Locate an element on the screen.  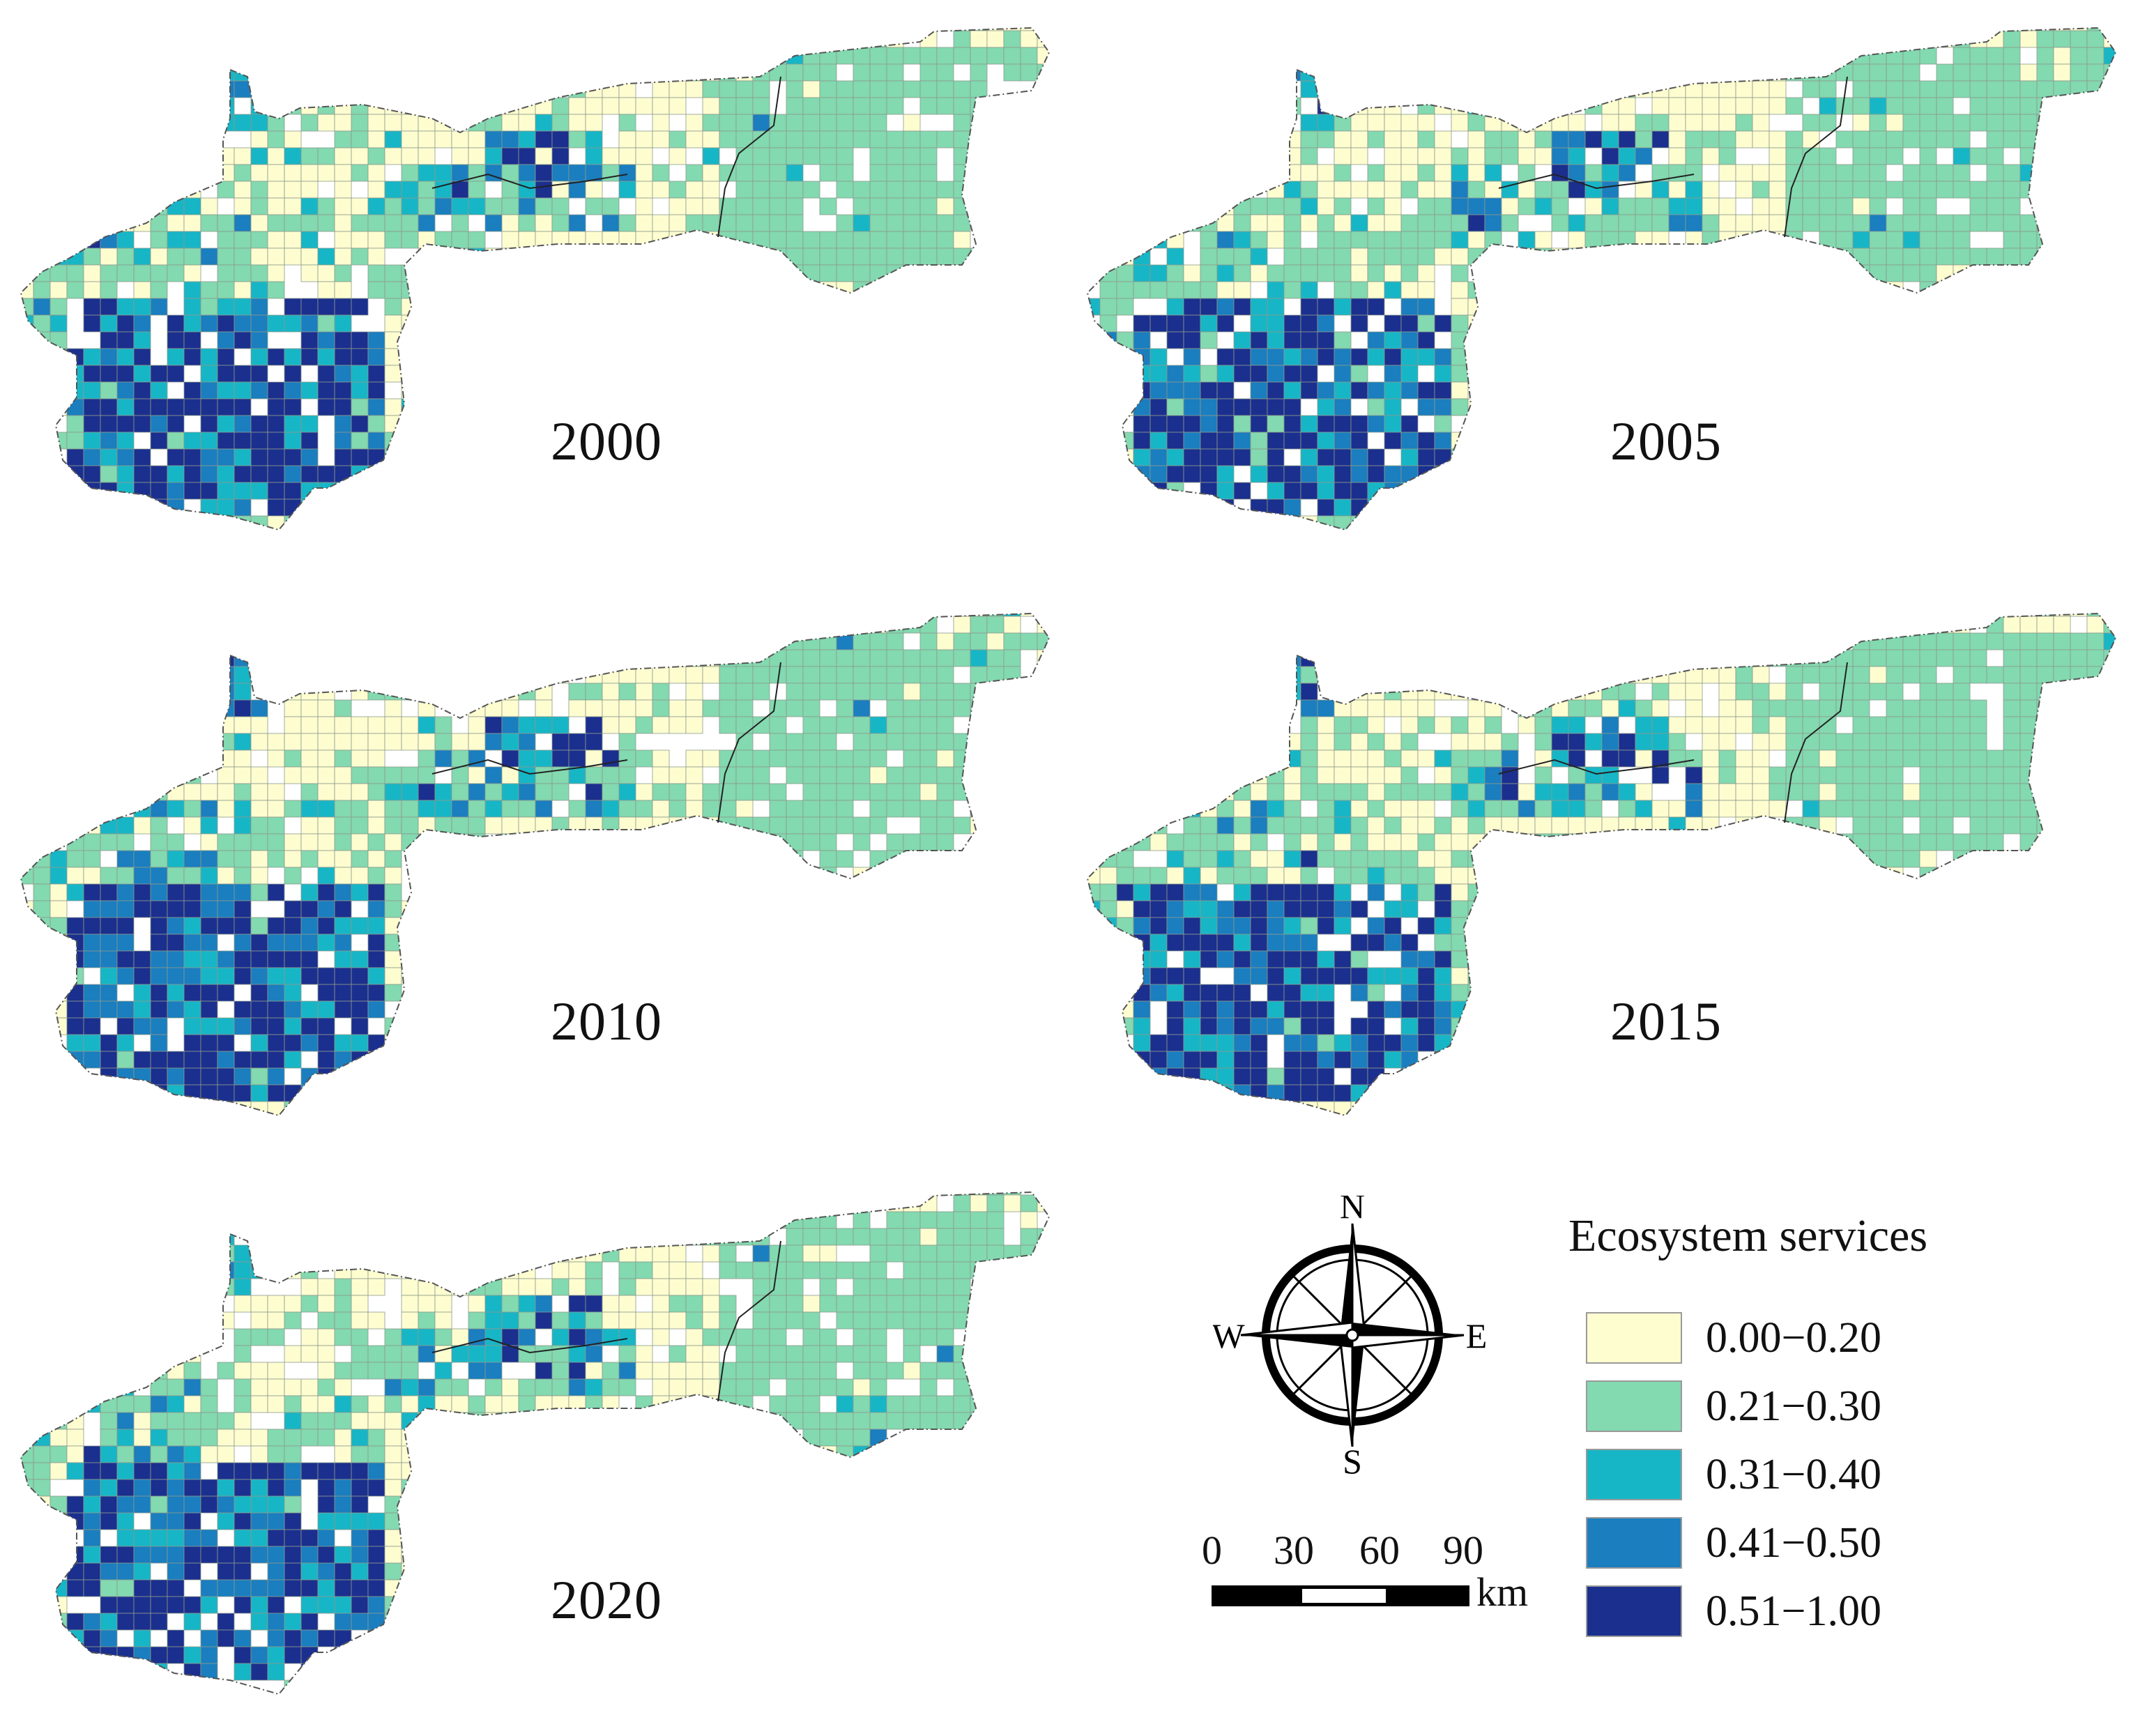
compass-w-label: W is located at coordinates (1229, 1336).